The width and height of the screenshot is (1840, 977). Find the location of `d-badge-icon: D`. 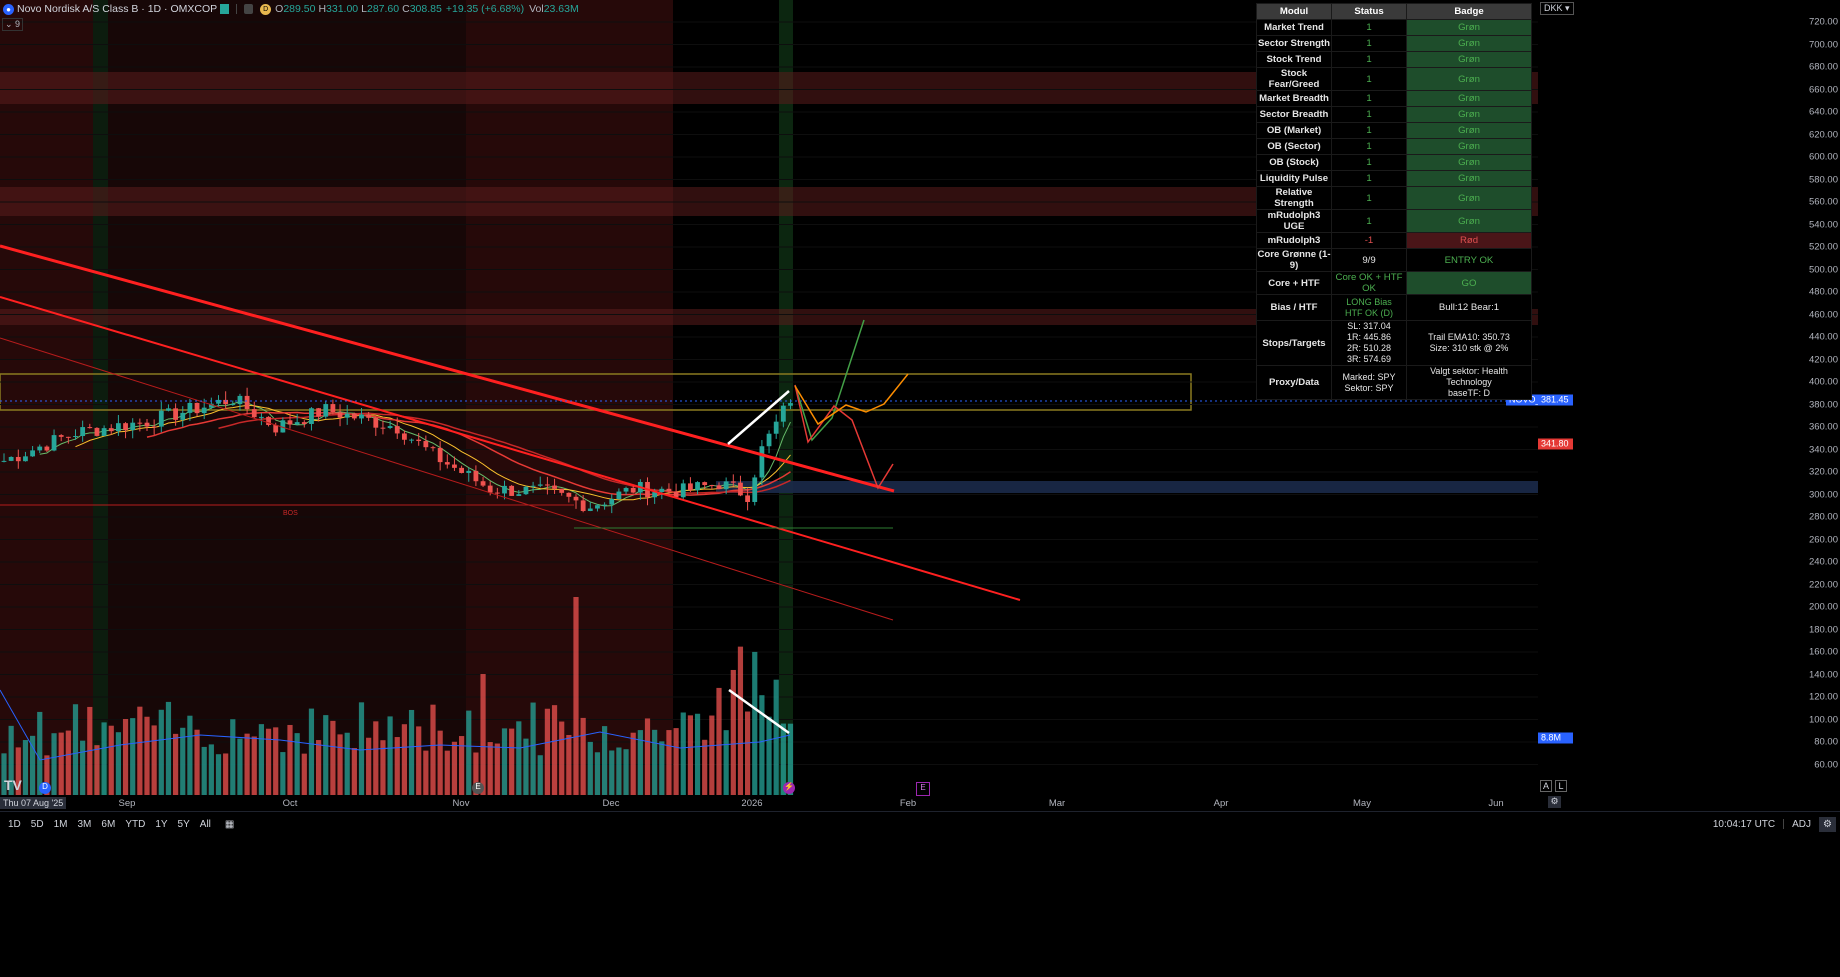

d-badge-icon: D is located at coordinates (266, 9).